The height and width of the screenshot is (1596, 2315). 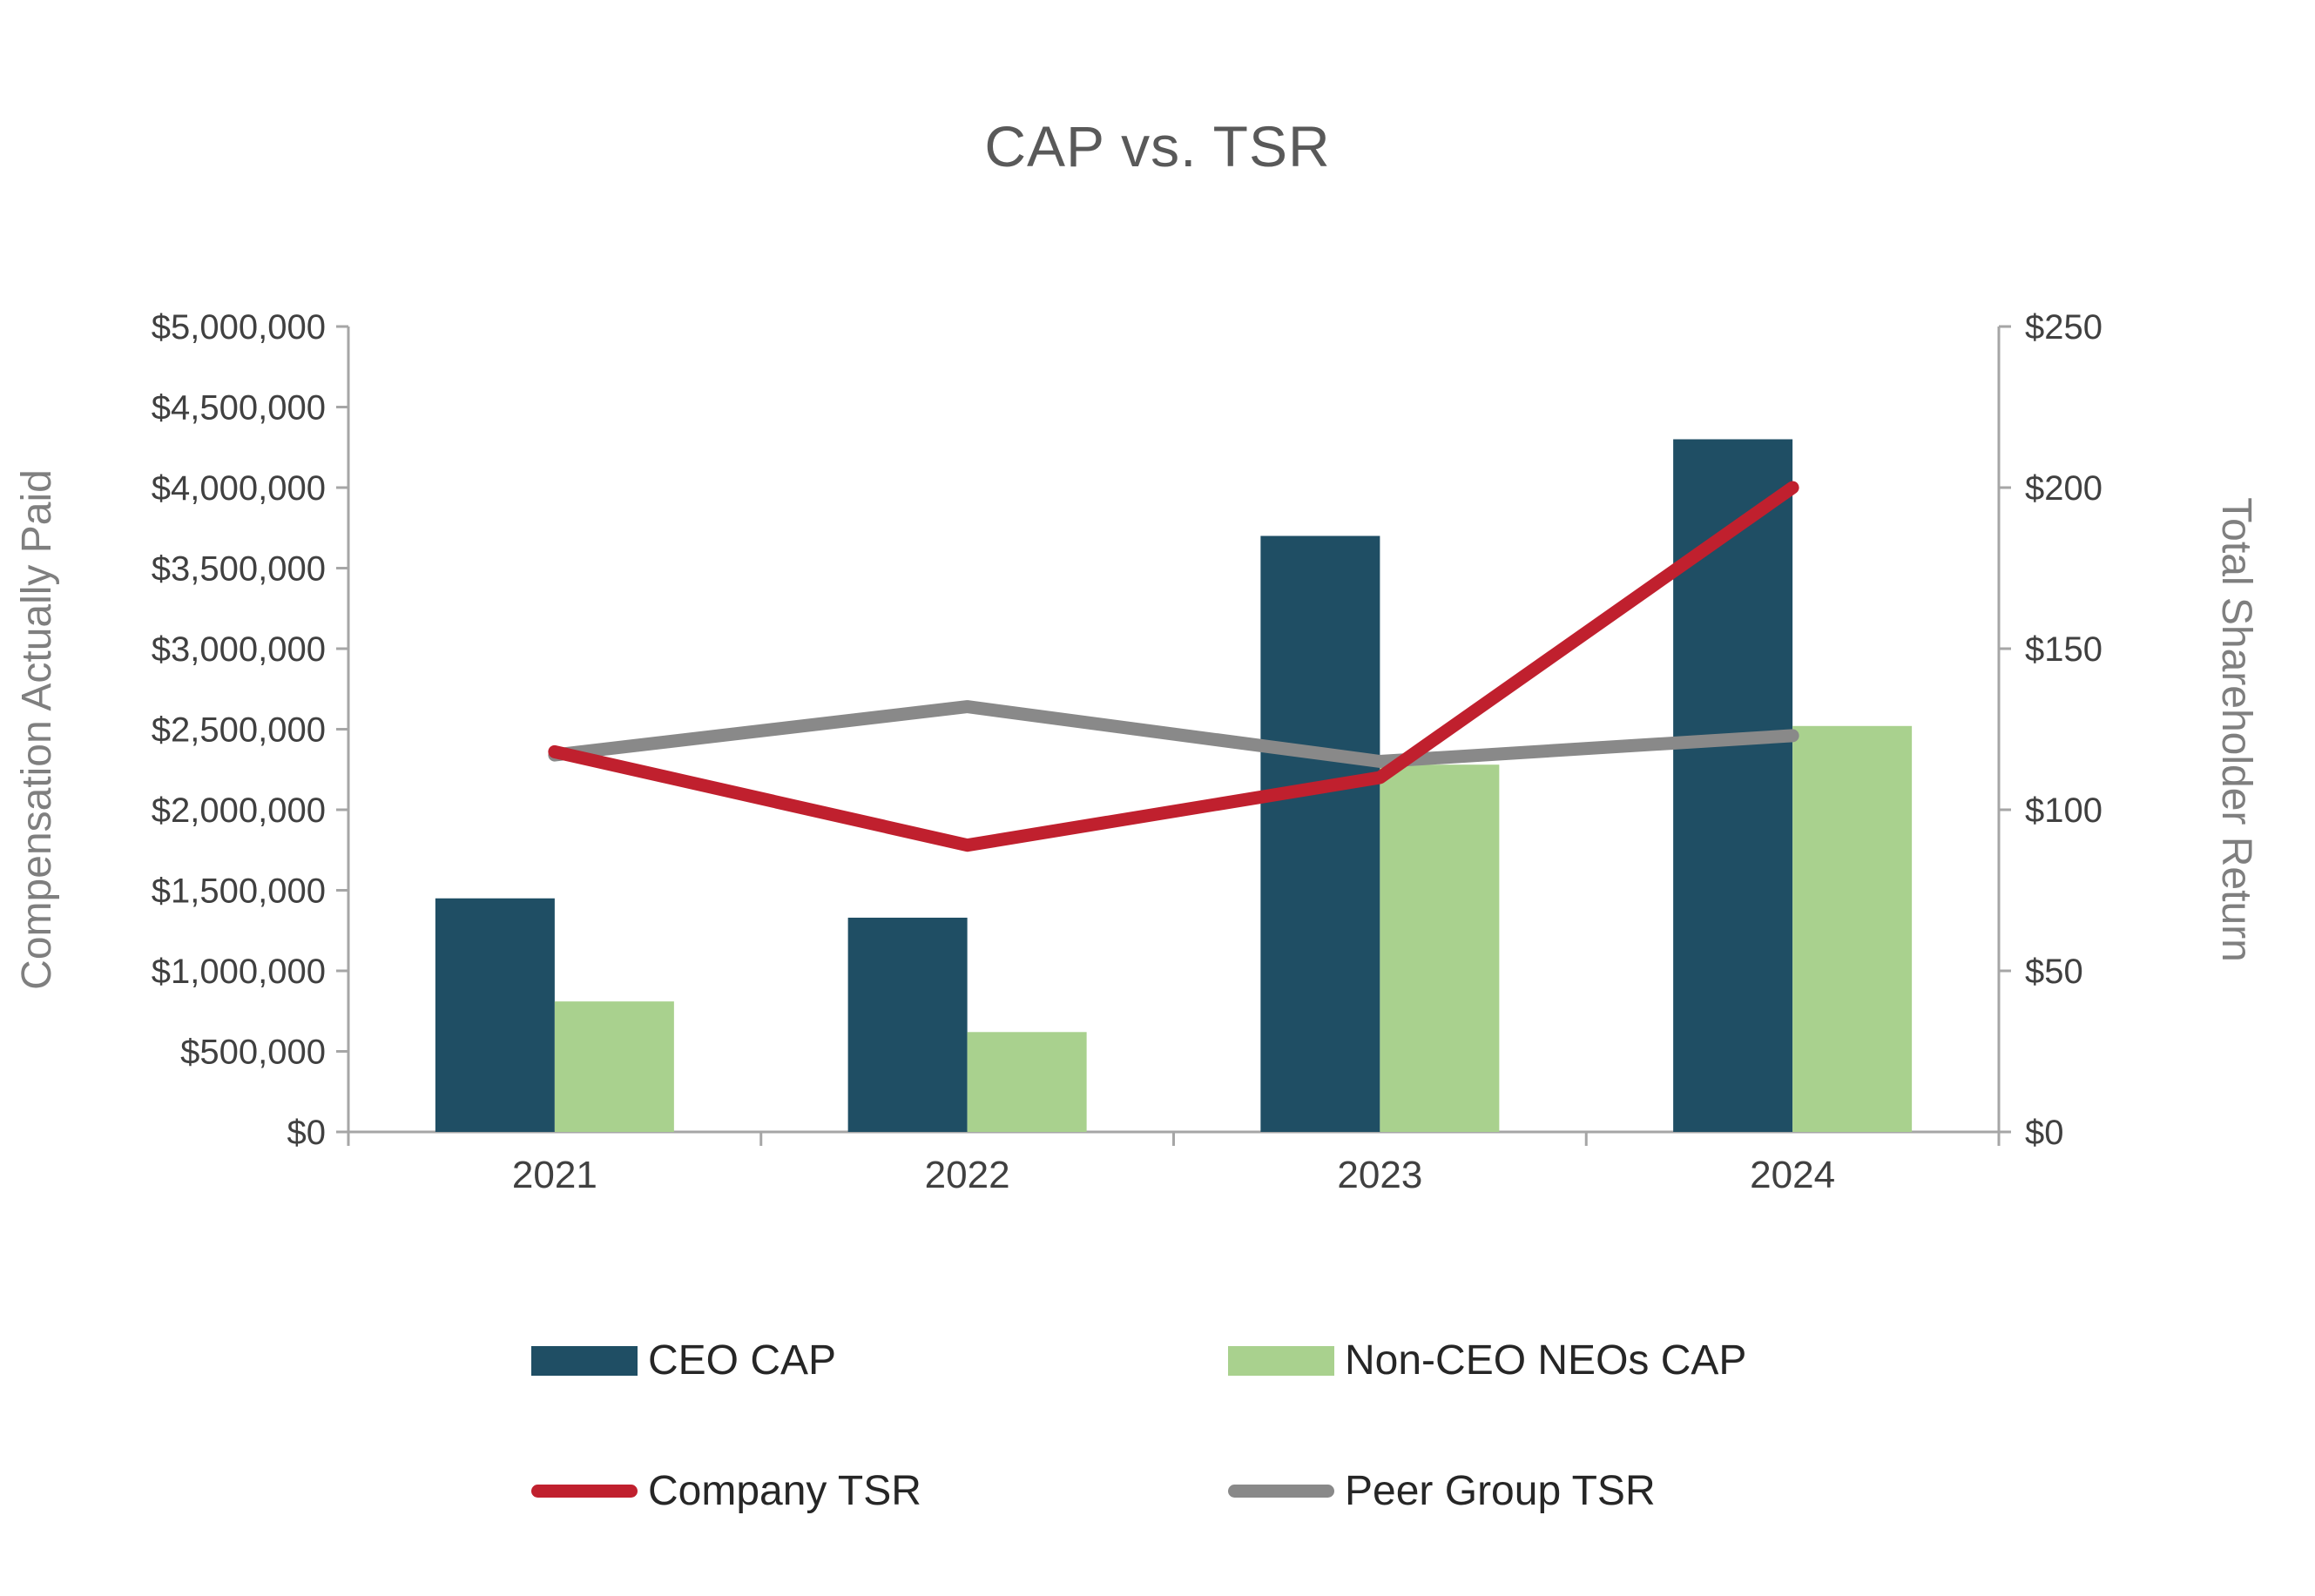 I want to click on peer-group-tsr-line, so click(x=1173, y=734).